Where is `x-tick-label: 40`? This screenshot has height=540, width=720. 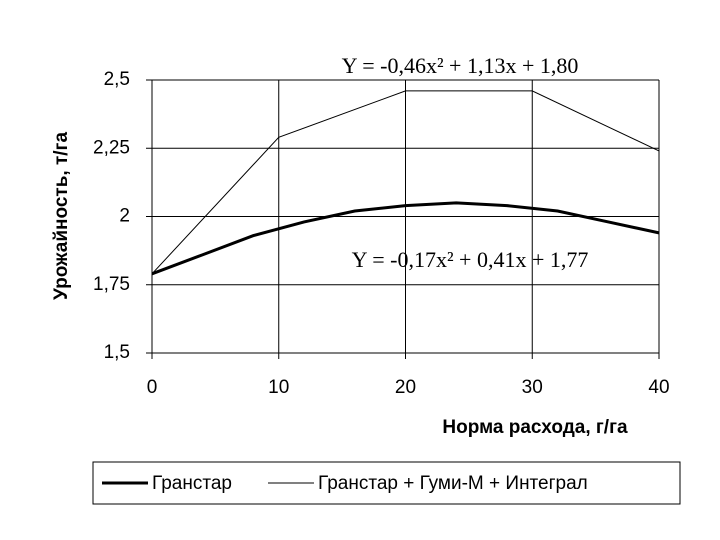
x-tick-label: 40 is located at coordinates (658, 387).